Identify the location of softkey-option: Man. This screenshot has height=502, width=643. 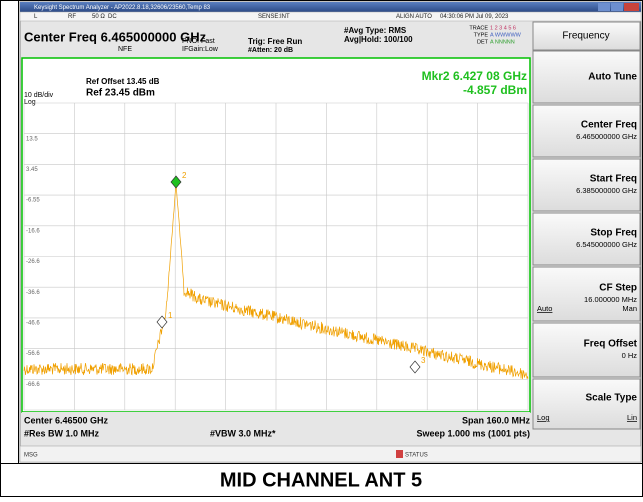
(629, 308).